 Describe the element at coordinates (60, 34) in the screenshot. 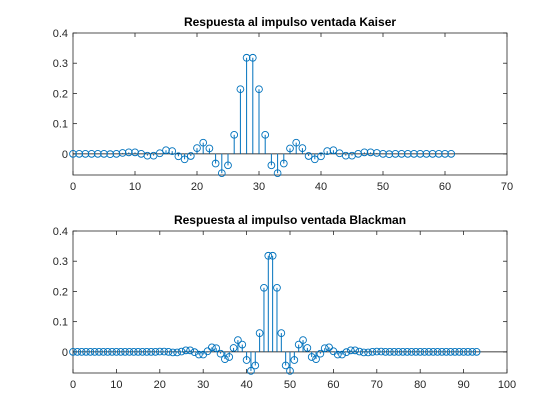

I see `y-tick-label: 0.4` at that location.